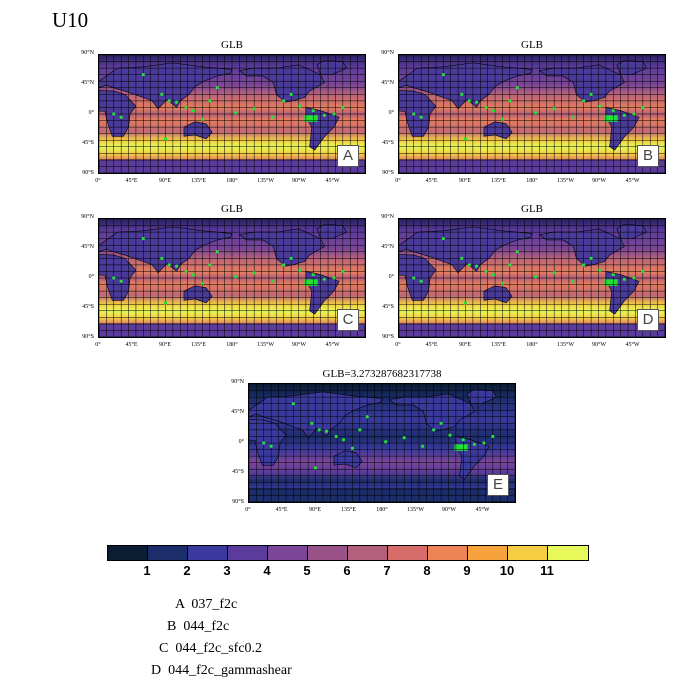  Describe the element at coordinates (206, 605) in the screenshot. I see `legend-entry: A 037_f2c` at that location.